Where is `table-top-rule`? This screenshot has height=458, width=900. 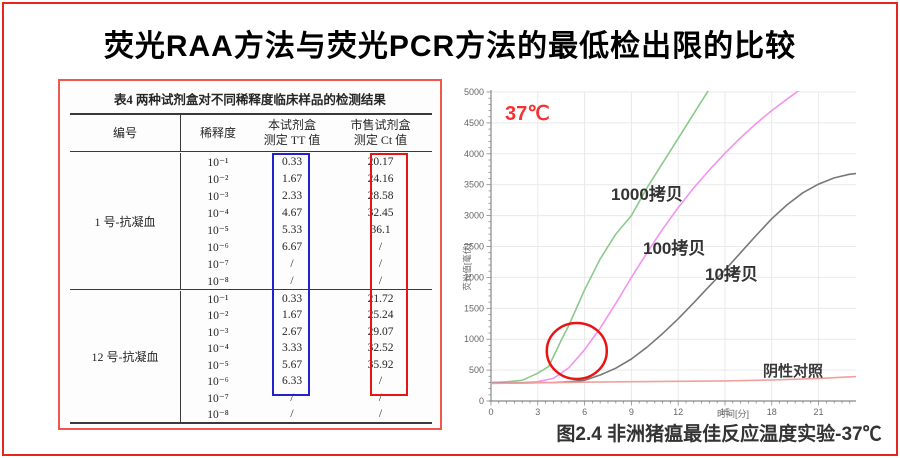
table-top-rule is located at coordinates (251, 114).